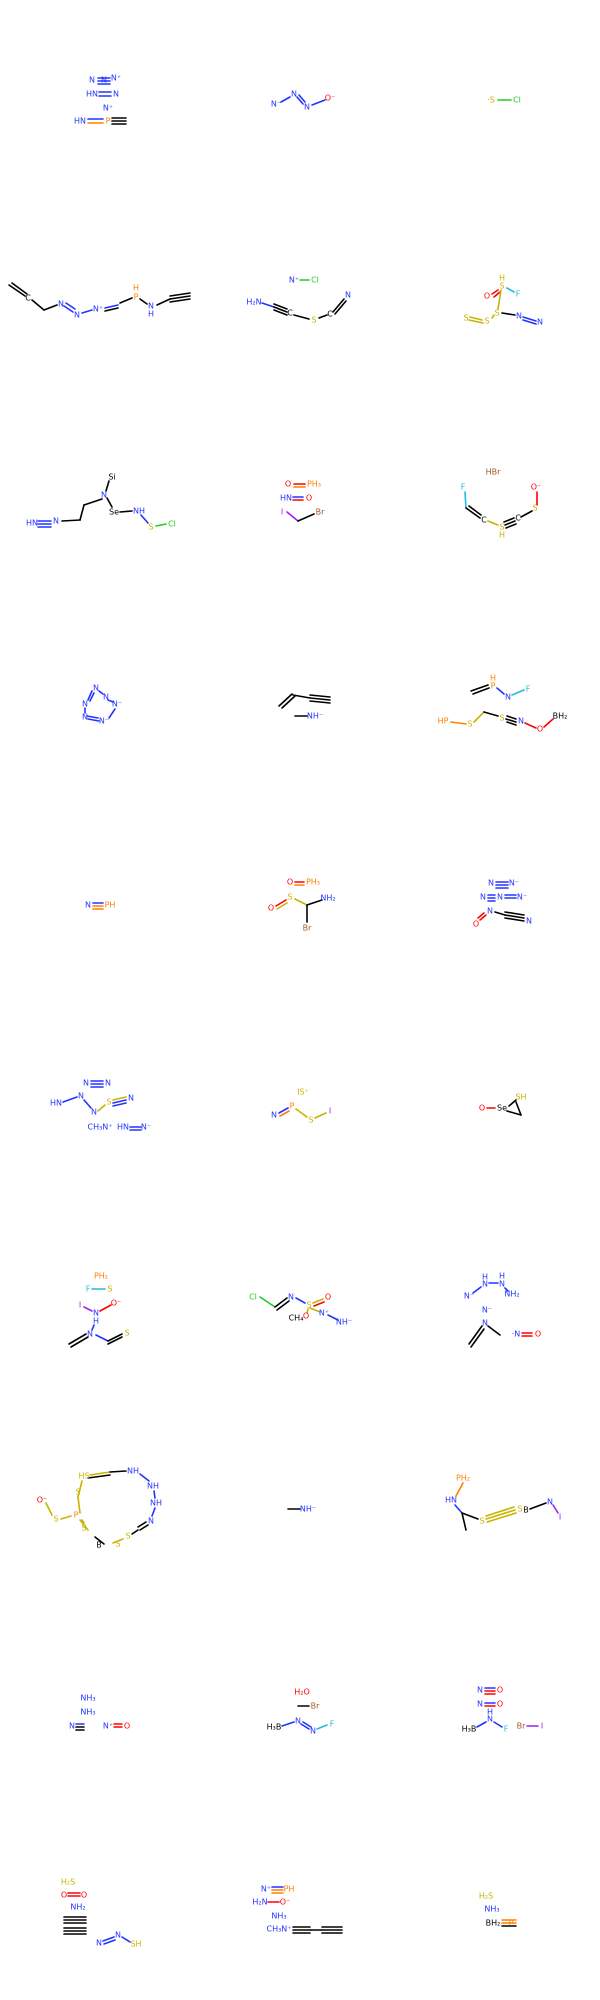  What do you see at coordinates (493, 686) in the screenshot?
I see `atom-label: P` at bounding box center [493, 686].